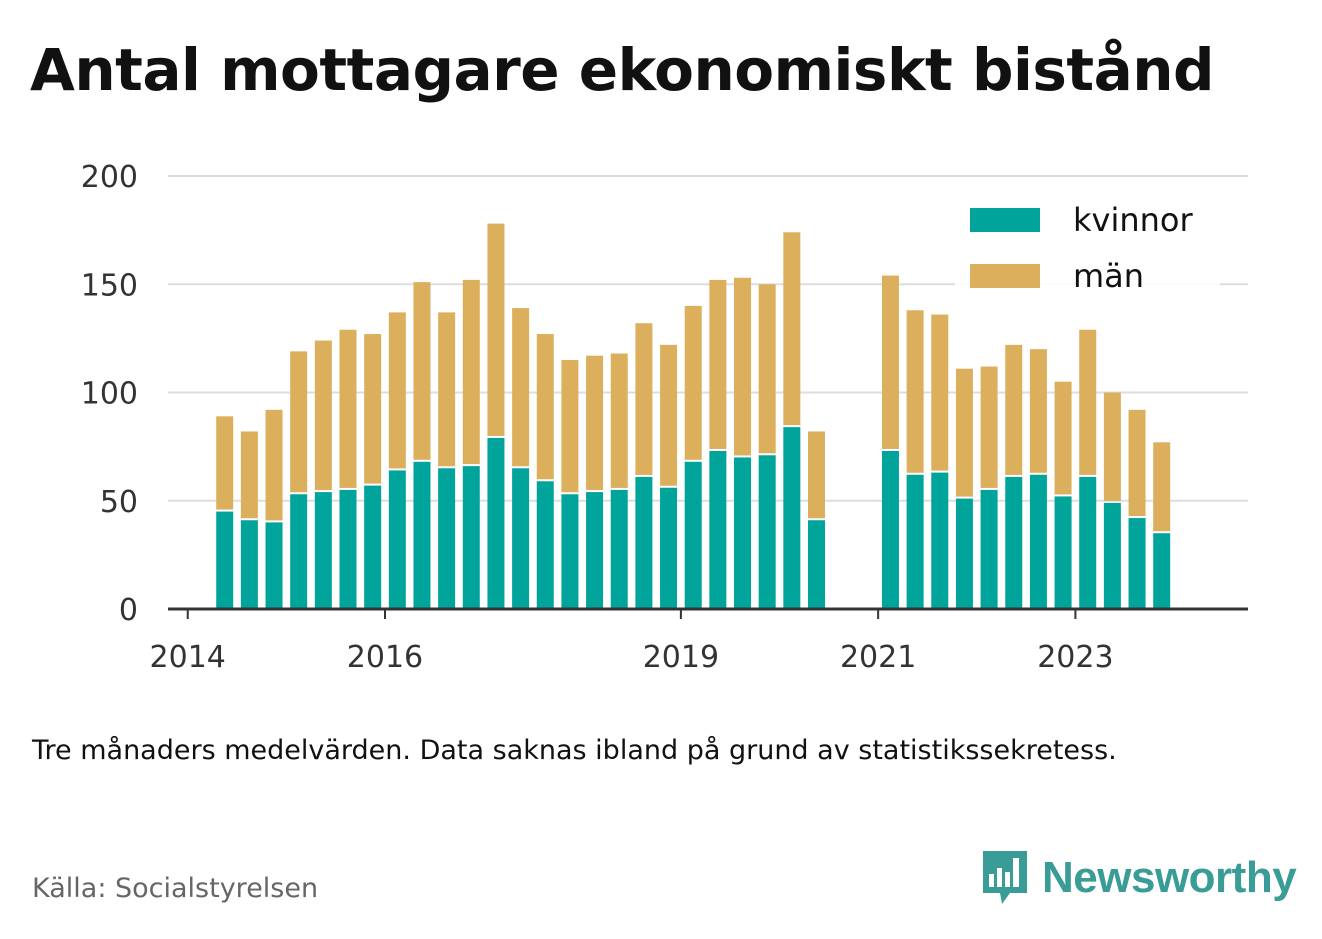 The image size is (1322, 939). I want to click on legend-label: män, so click(1108, 276).